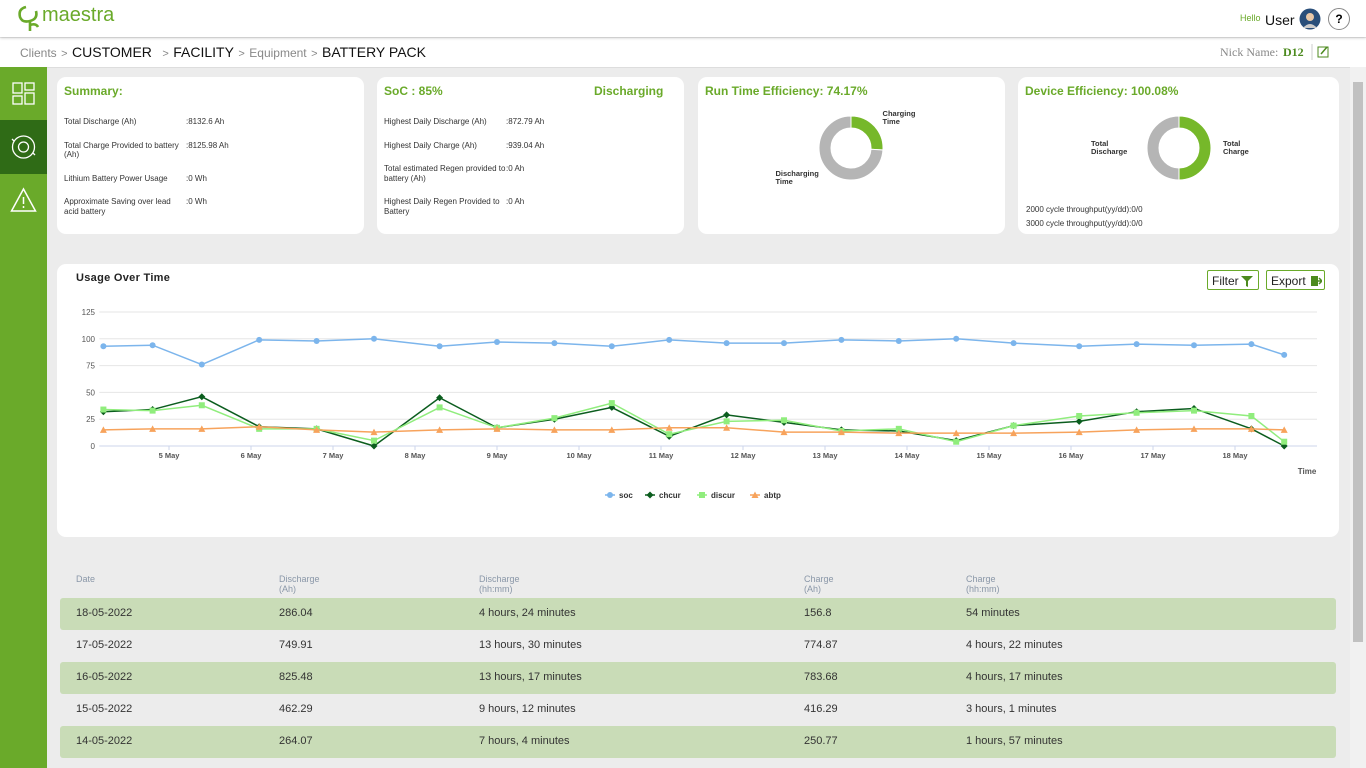 The height and width of the screenshot is (768, 1366). I want to click on table-cell: 783.68, so click(821, 677).